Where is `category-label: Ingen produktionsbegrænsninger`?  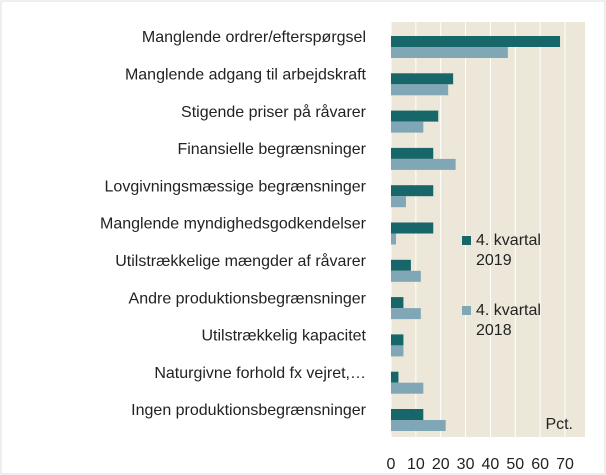 category-label: Ingen produktionsbegrænsninger is located at coordinates (249, 410).